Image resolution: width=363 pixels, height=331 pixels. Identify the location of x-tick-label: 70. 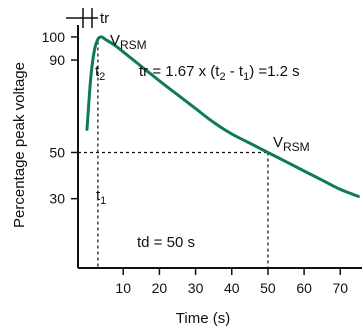
(341, 288).